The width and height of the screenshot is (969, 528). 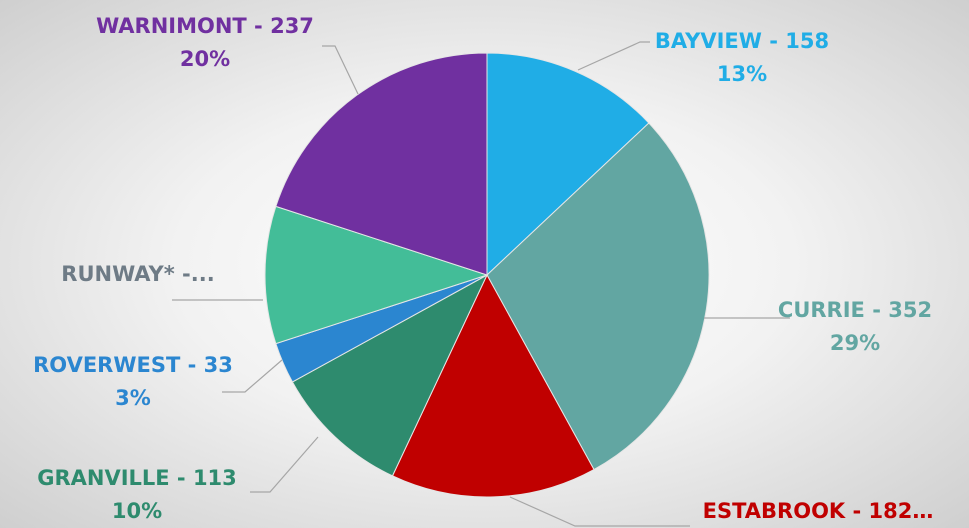 I want to click on percent-label: 13%, so click(x=742, y=74).